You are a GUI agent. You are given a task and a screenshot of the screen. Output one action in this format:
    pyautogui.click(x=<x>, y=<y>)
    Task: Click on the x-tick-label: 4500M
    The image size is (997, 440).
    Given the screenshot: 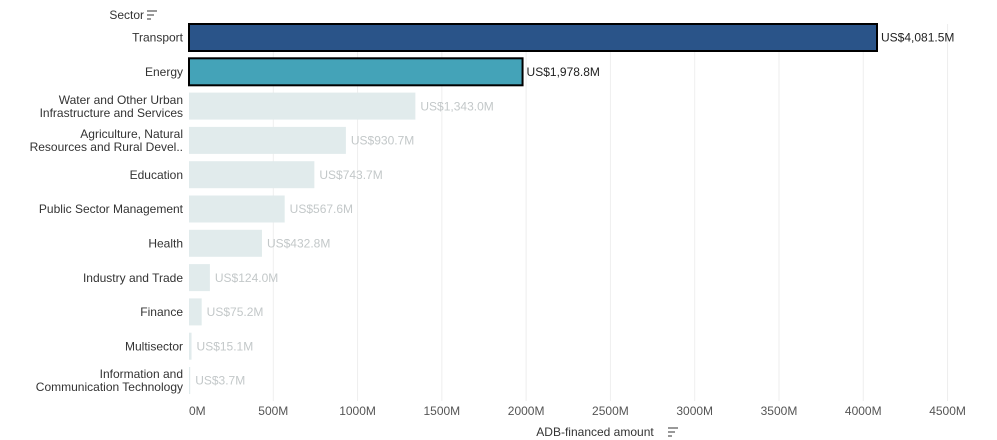 What is the action you would take?
    pyautogui.click(x=947, y=411)
    